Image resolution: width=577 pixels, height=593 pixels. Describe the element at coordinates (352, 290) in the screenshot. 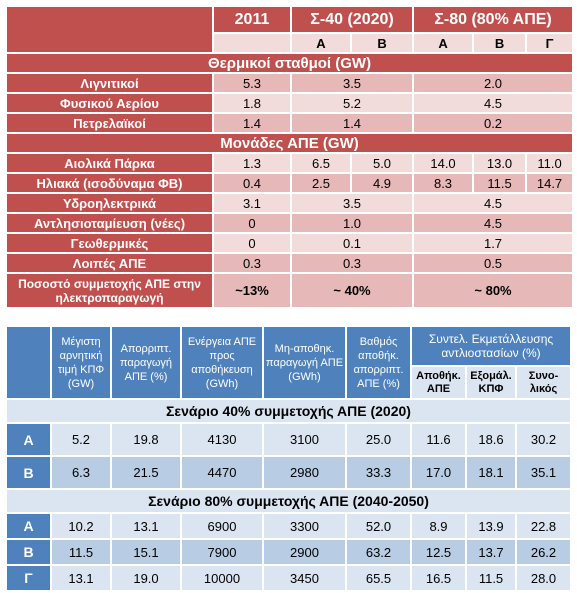

I see `data-cell: ~ 40%` at that location.